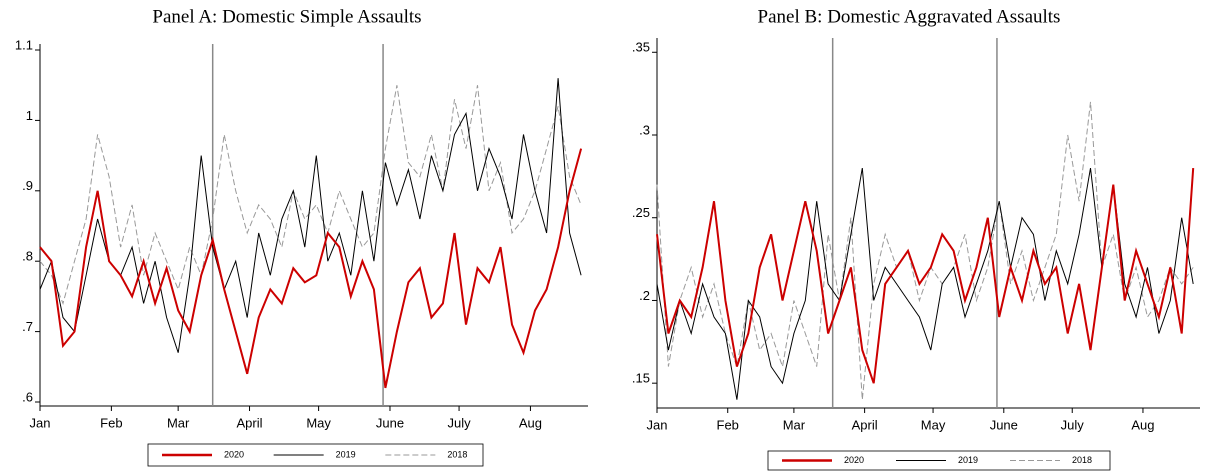  Describe the element at coordinates (909, 16) in the screenshot. I see `panel-title: Panel B: Domestic Aggravated Assaults` at that location.